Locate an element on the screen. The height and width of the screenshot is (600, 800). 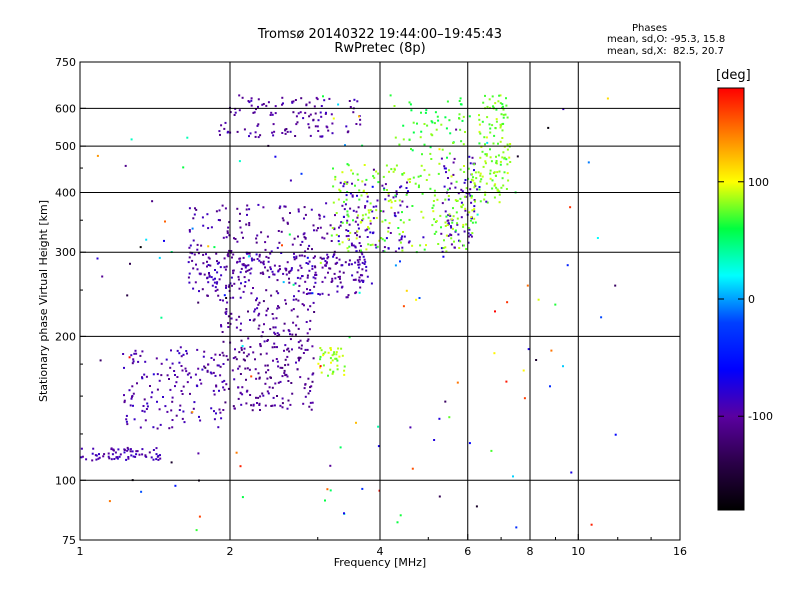
x-tick-label: 16 is located at coordinates (680, 551).